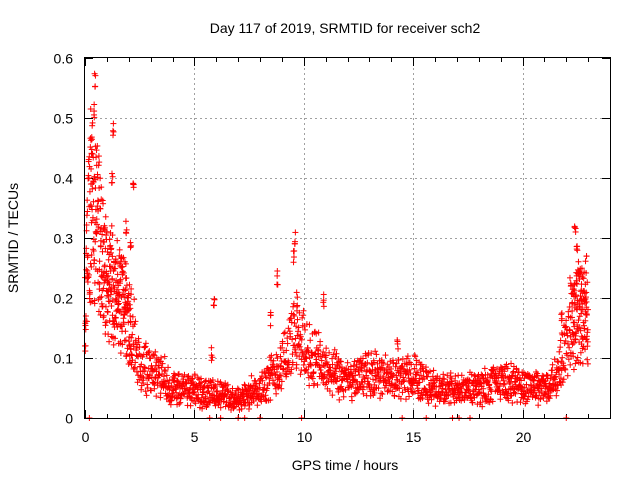  I want to click on x-axis-label: GPS time / hours, so click(345, 465).